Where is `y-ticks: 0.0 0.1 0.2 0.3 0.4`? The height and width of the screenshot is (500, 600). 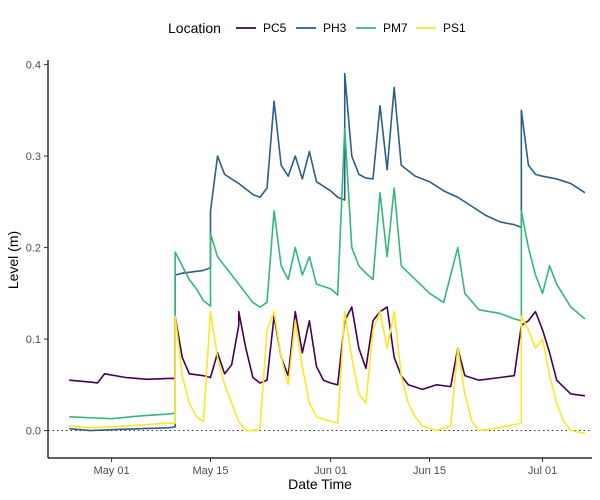 y-ticks: 0.0 0.1 0.2 0.3 0.4 is located at coordinates (37, 249).